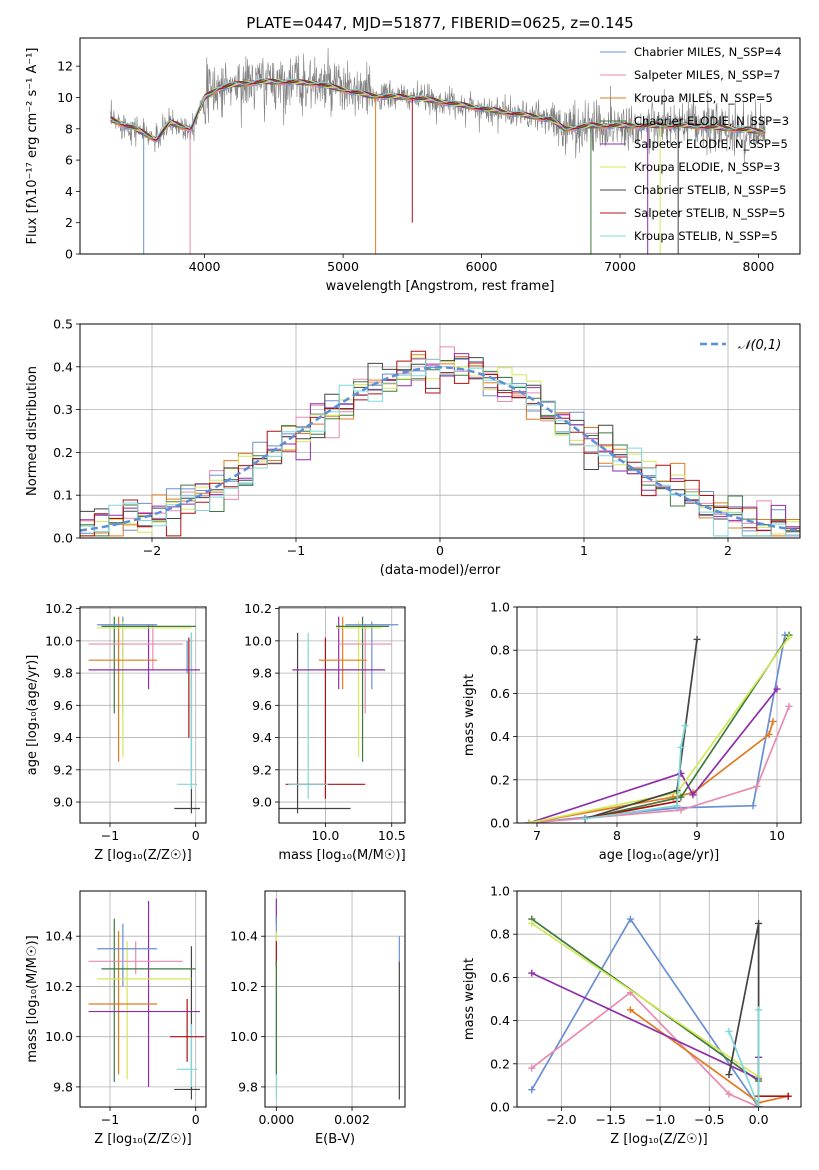  I want to click on x-tick-label: −1.0, so click(660, 1119).